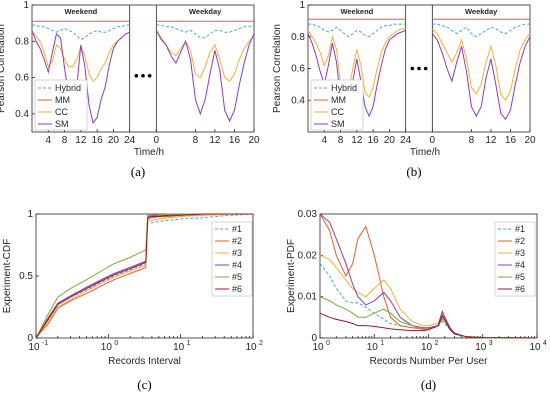  What do you see at coordinates (68, 88) in the screenshot?
I see `legend-label: Hybrid` at bounding box center [68, 88].